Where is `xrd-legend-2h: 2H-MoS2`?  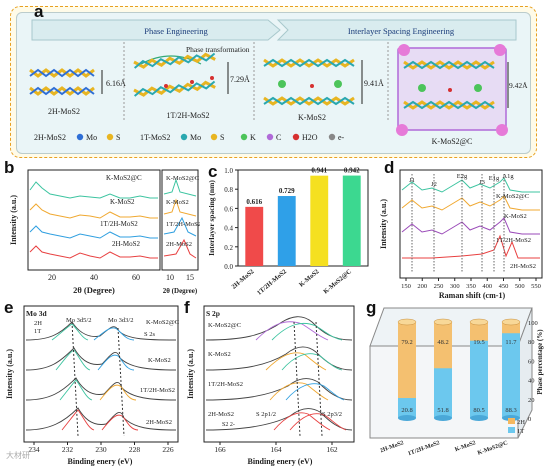 xrd-legend-2h: 2H-MoS2 is located at coordinates (126, 244).